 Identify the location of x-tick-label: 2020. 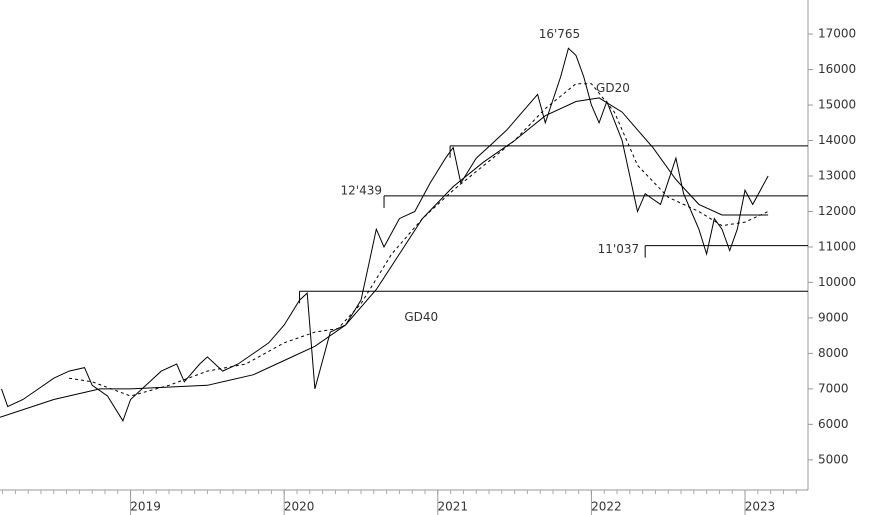
(299, 507).